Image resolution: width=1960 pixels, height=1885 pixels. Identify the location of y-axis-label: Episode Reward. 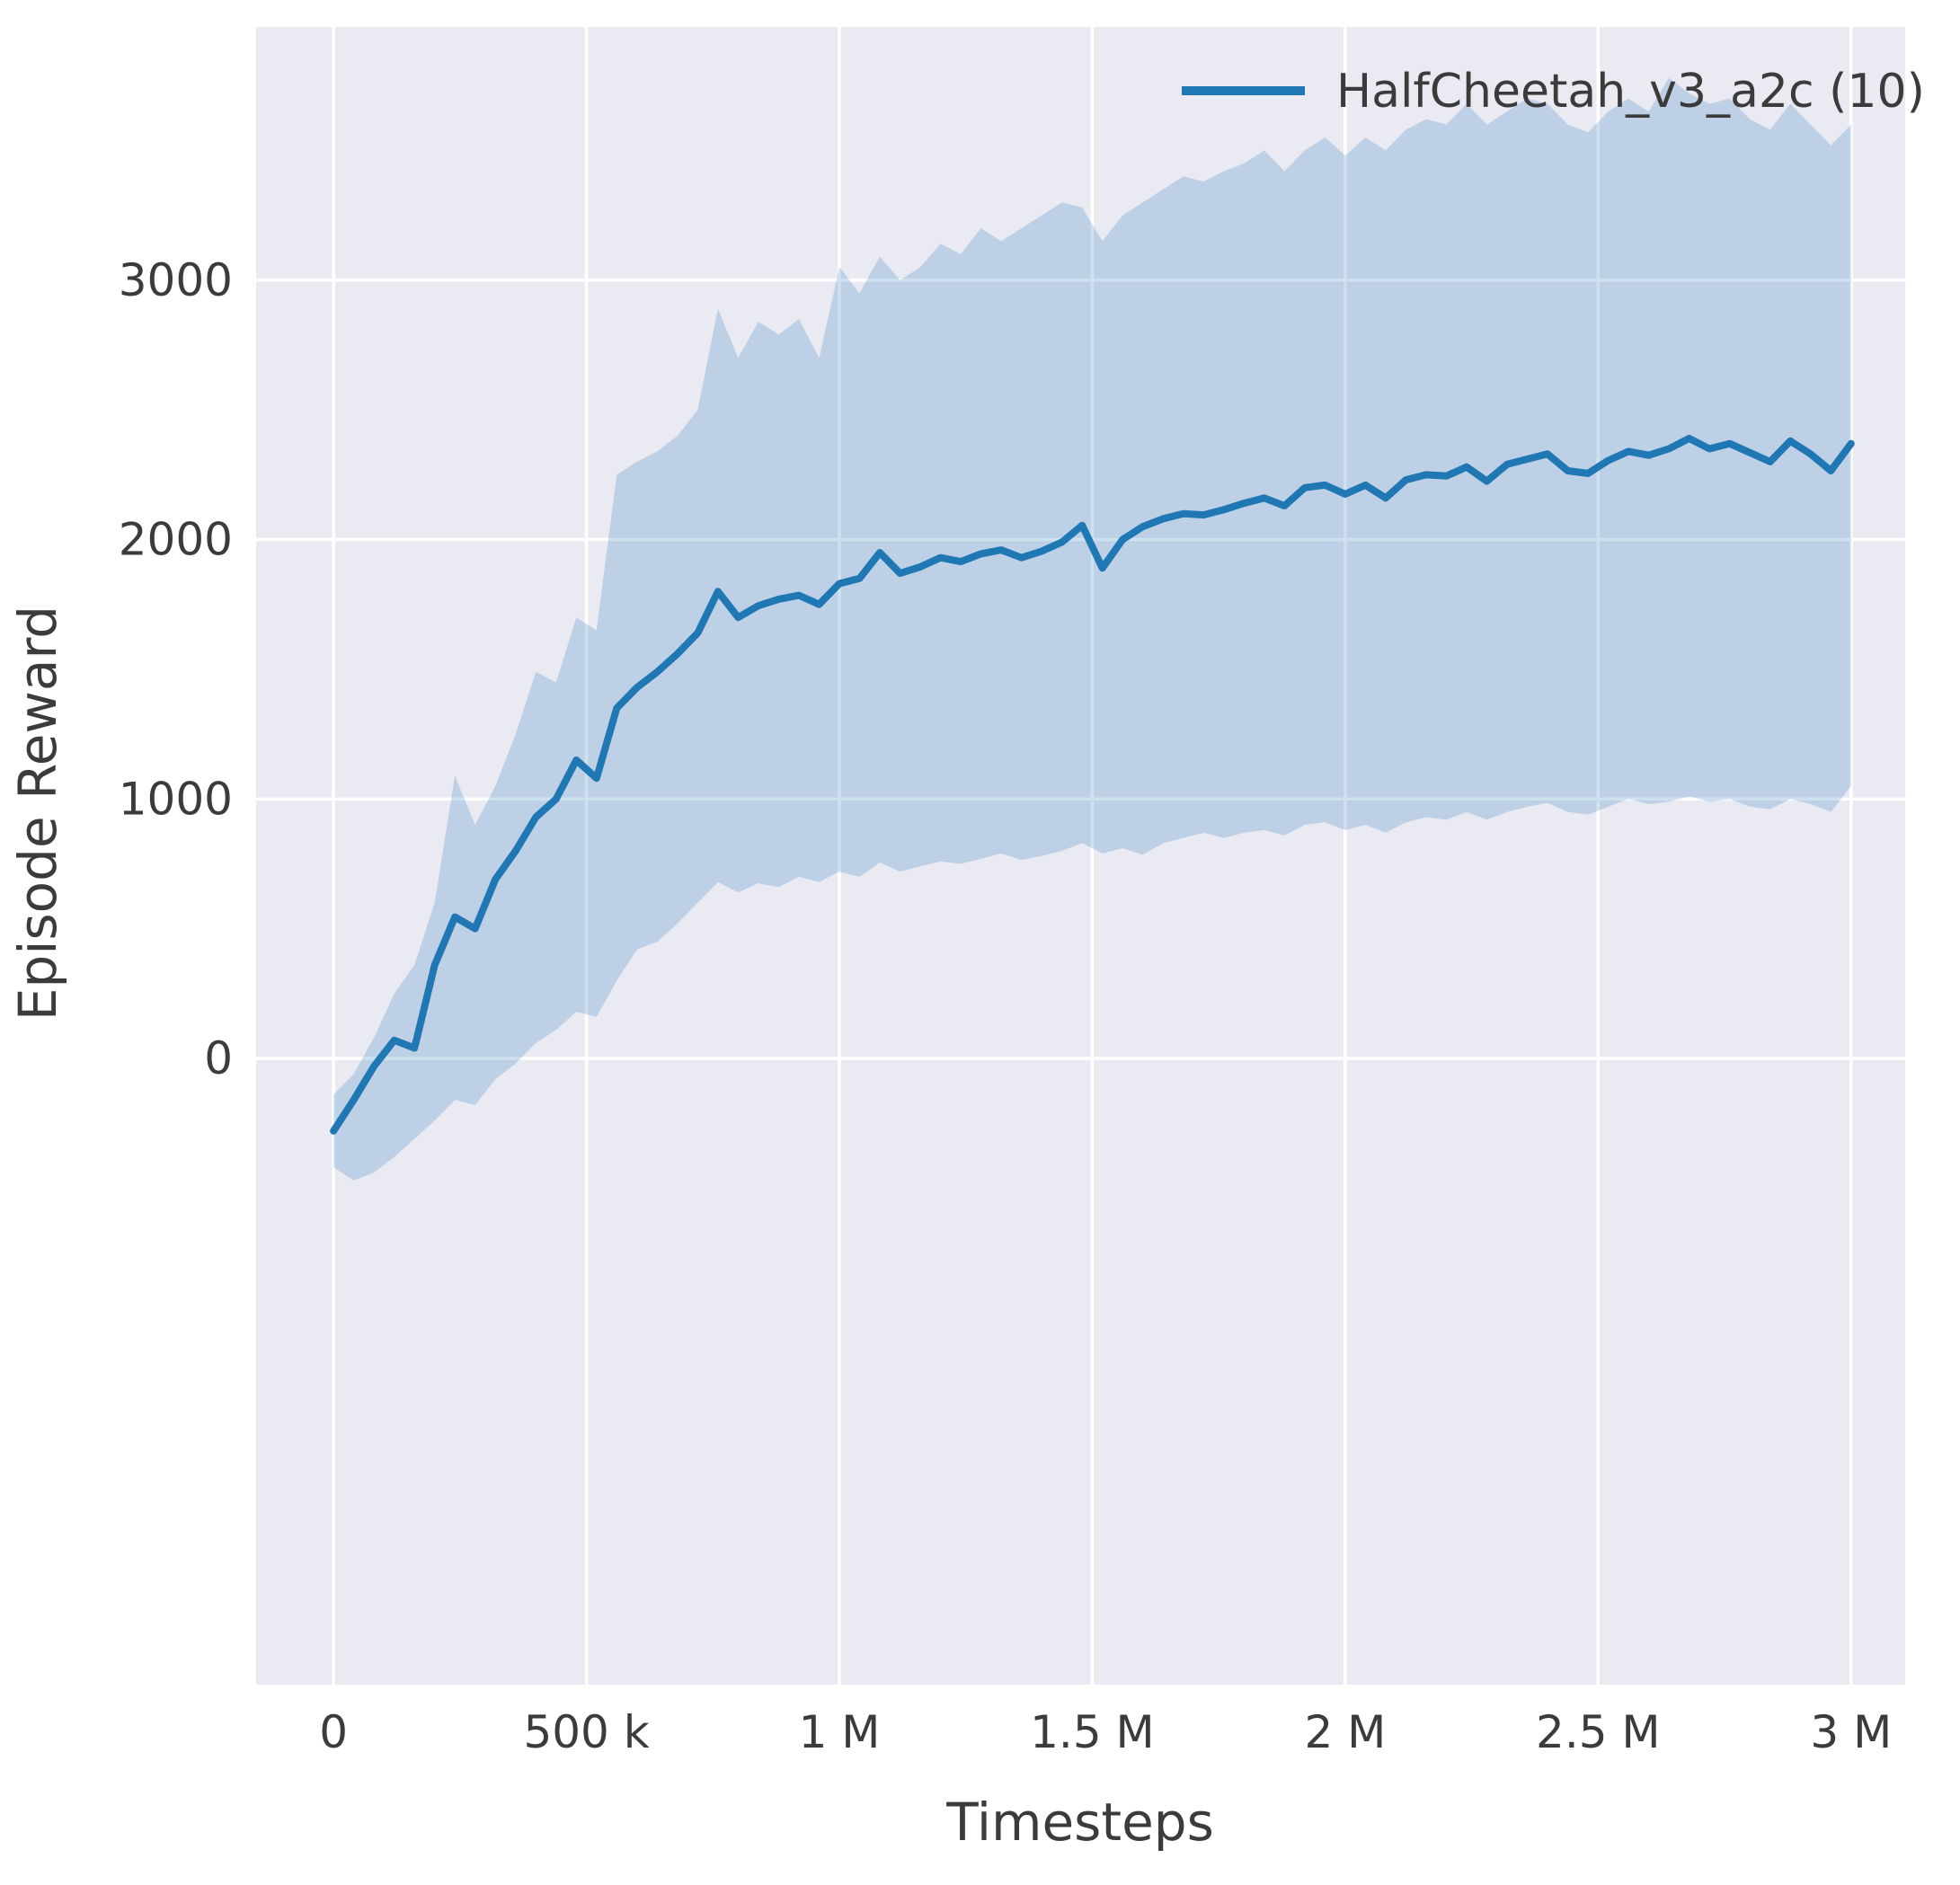
(38, 813).